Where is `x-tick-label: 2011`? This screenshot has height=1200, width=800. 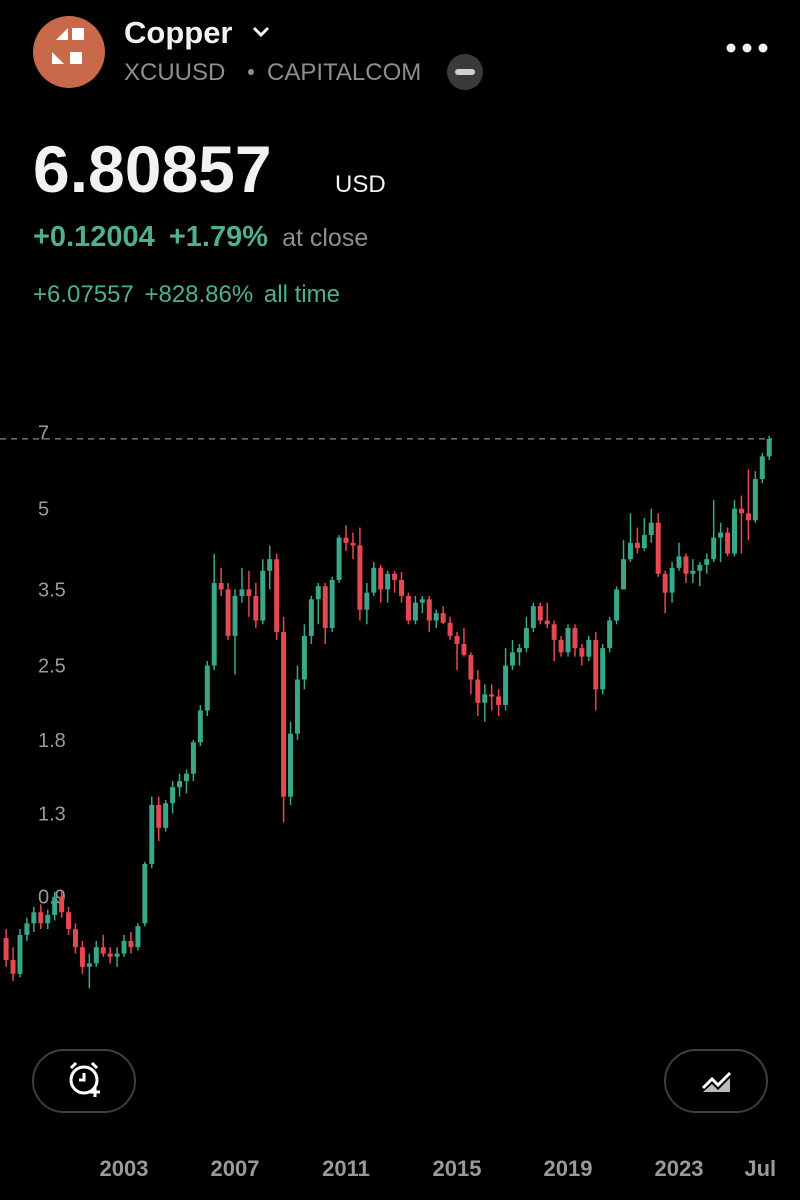 x-tick-label: 2011 is located at coordinates (346, 1168).